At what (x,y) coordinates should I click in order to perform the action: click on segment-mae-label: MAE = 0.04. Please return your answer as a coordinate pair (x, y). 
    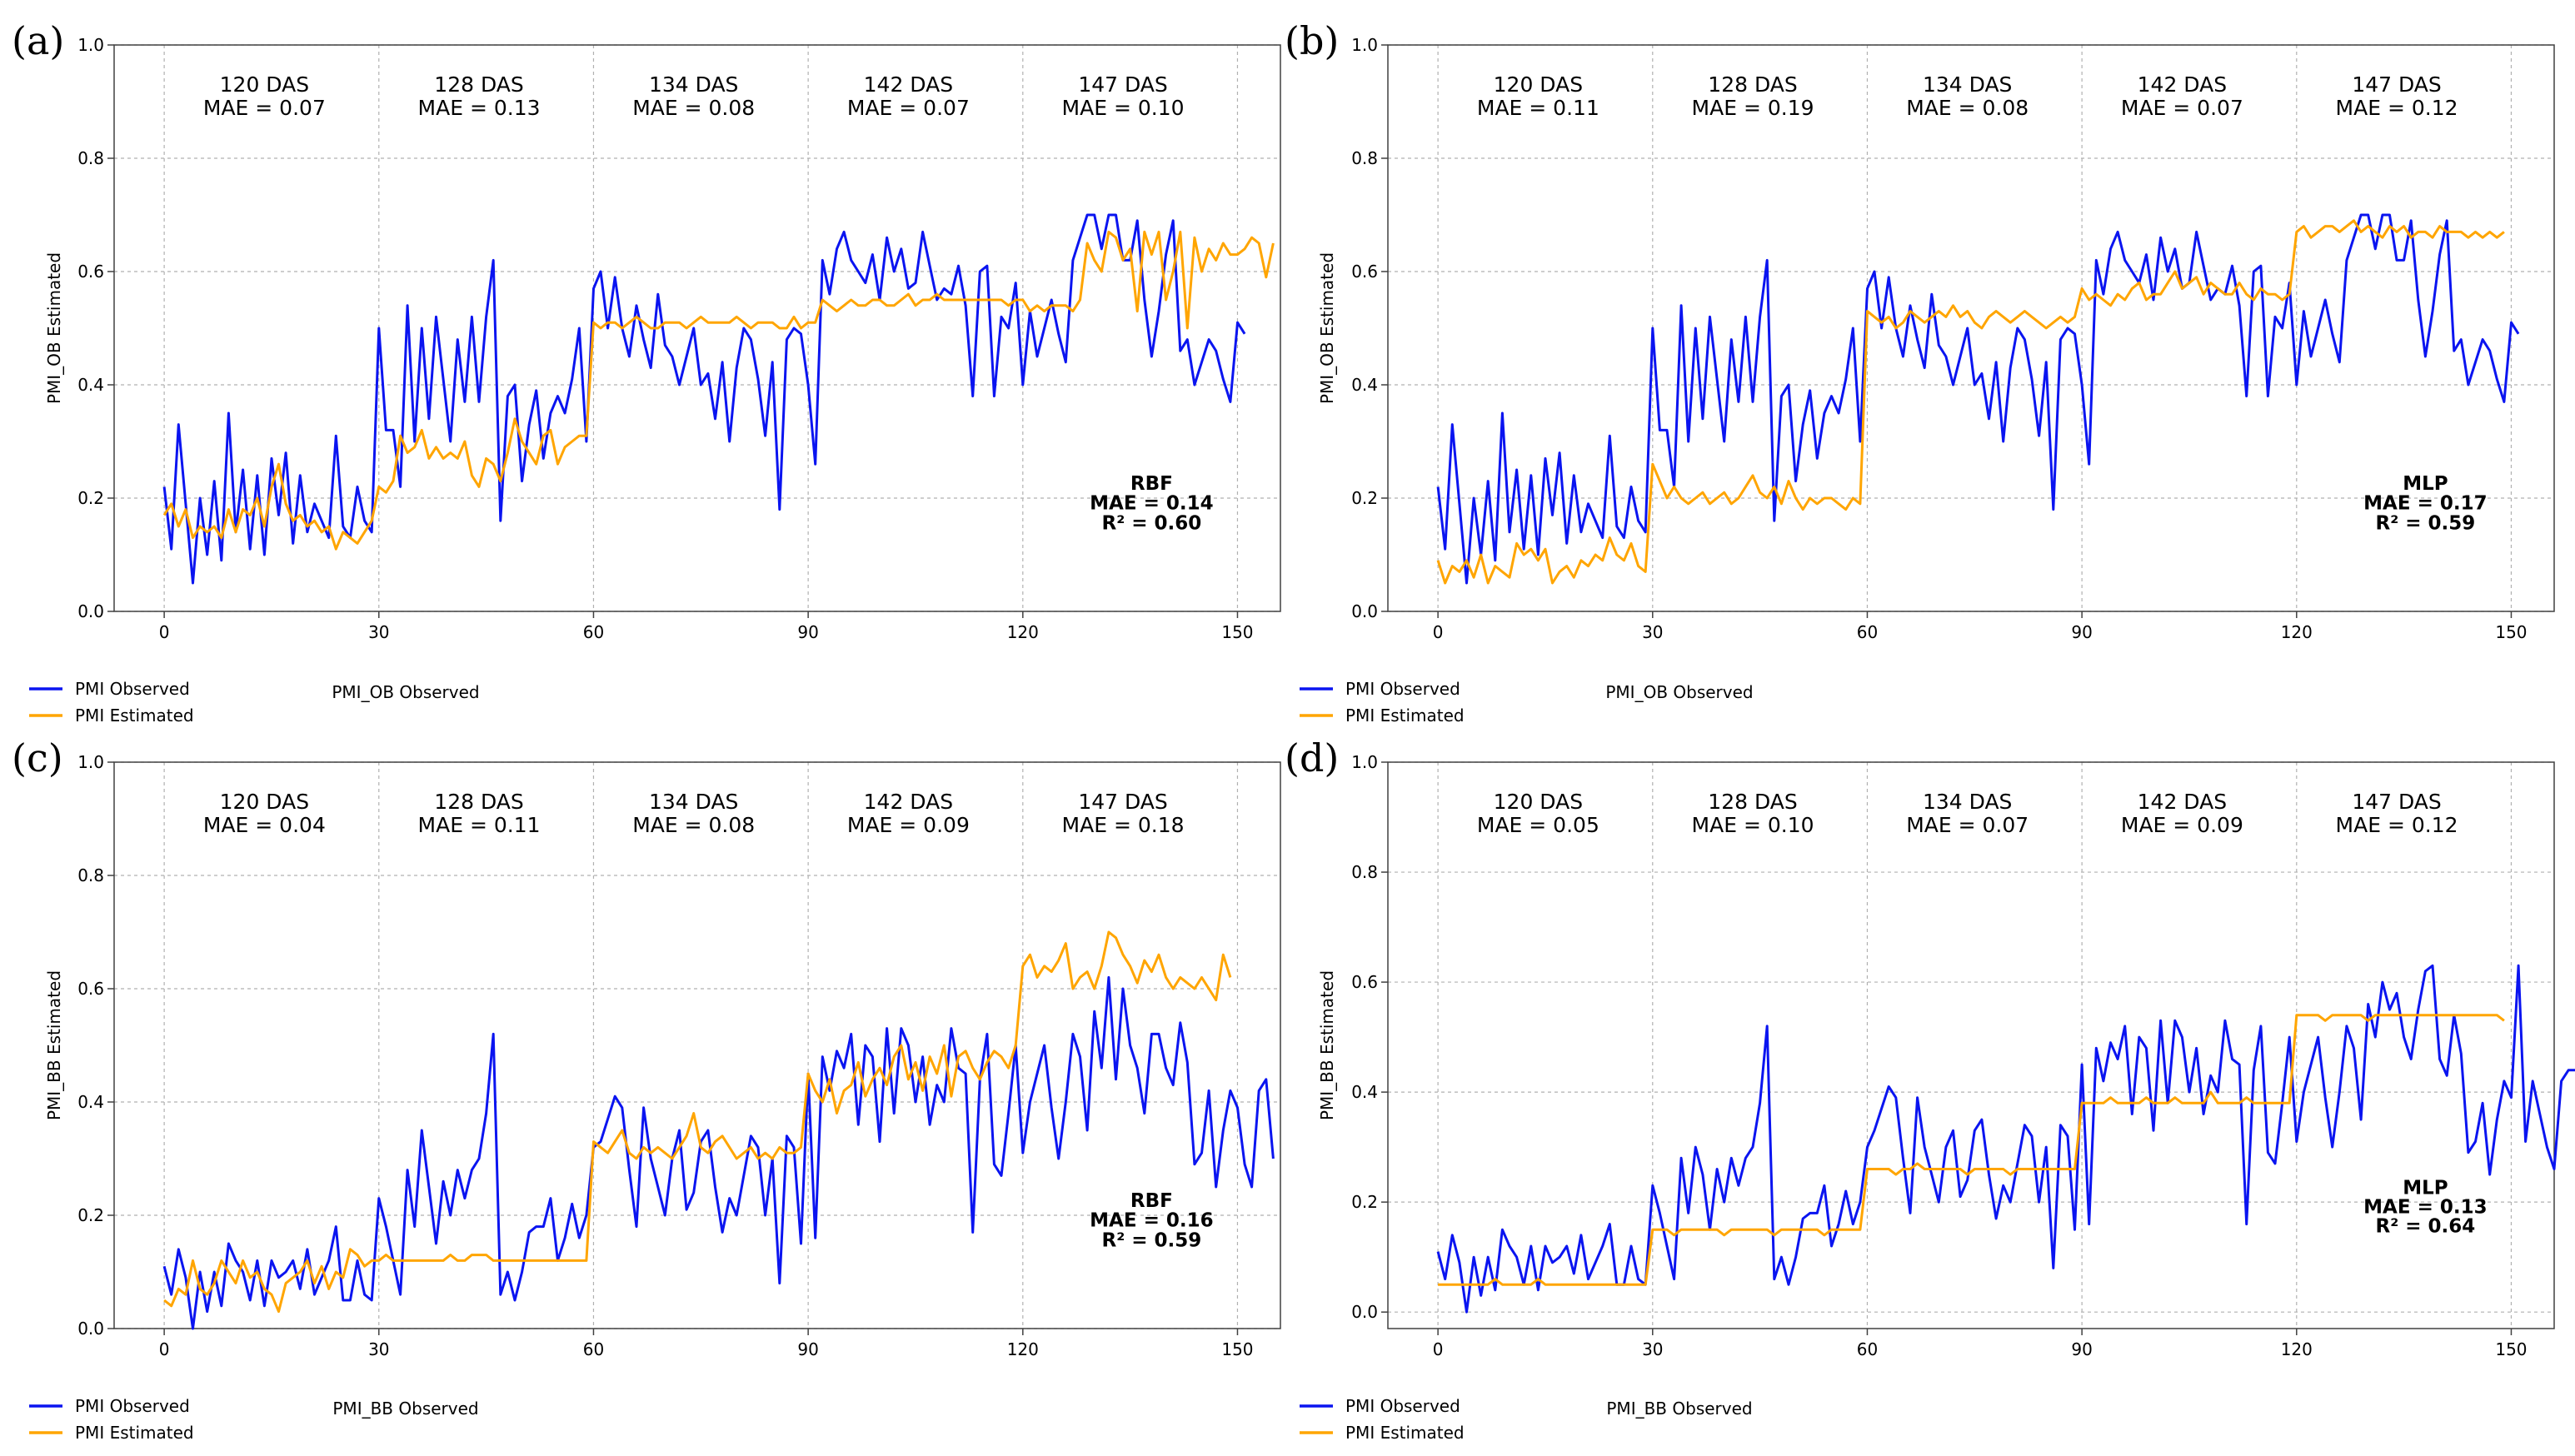
    Looking at the image, I should click on (264, 825).